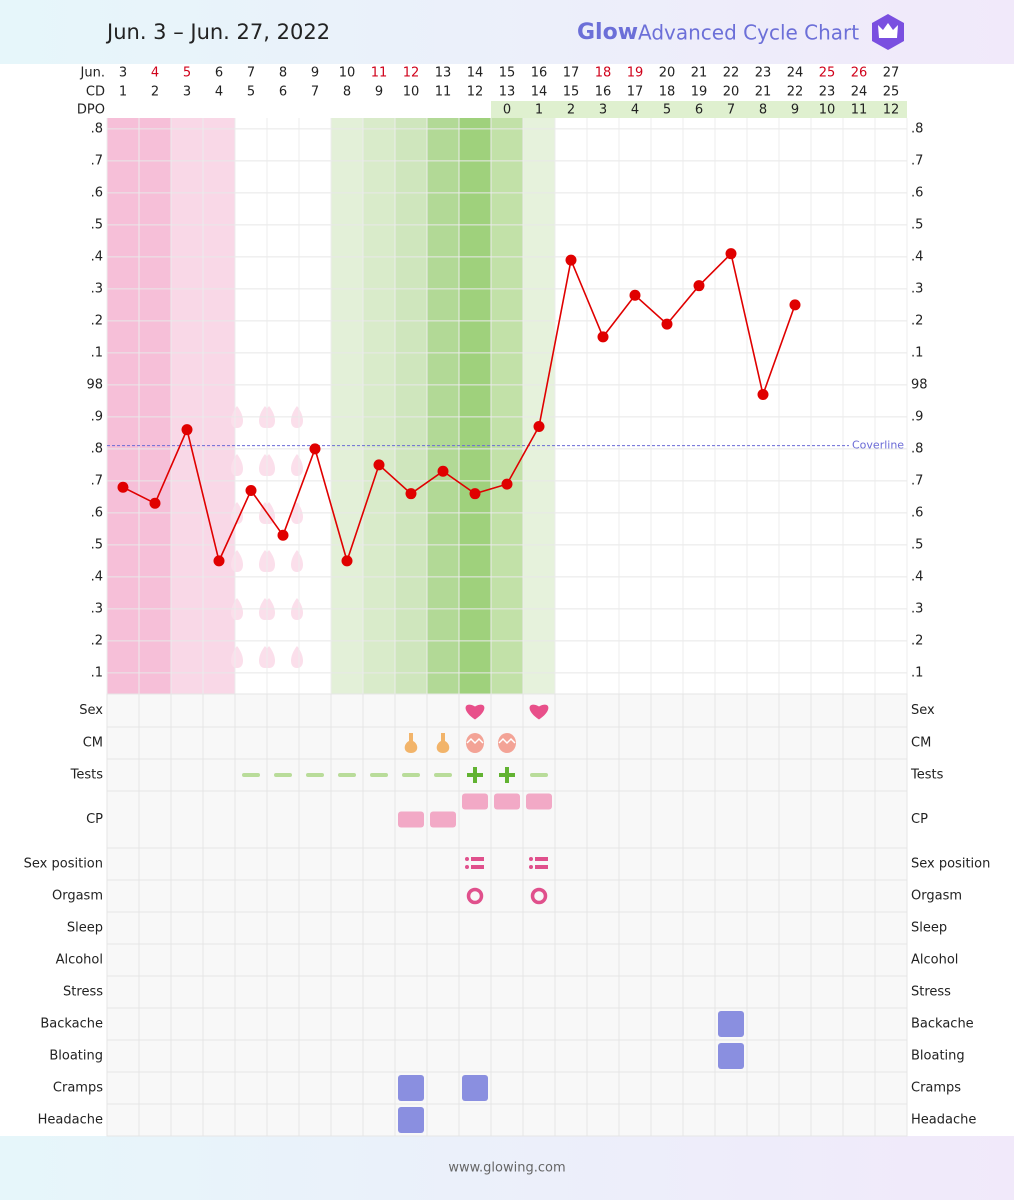 This screenshot has height=1200, width=1014. I want to click on cd-label: 20, so click(731, 92).